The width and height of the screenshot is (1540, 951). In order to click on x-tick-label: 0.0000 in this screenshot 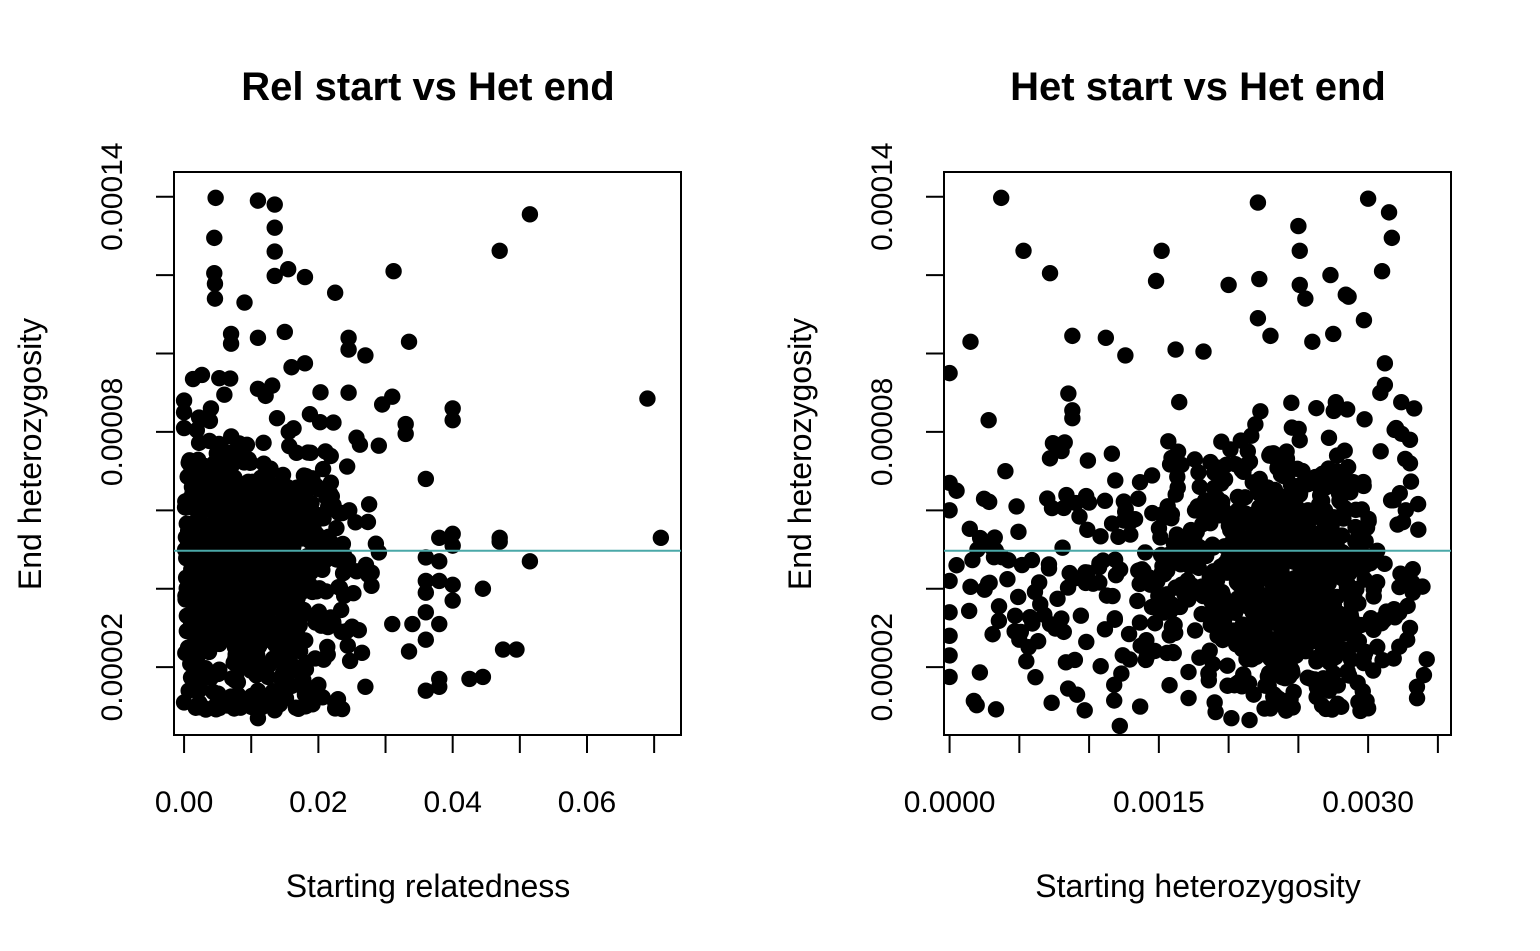, I will do `click(950, 802)`.